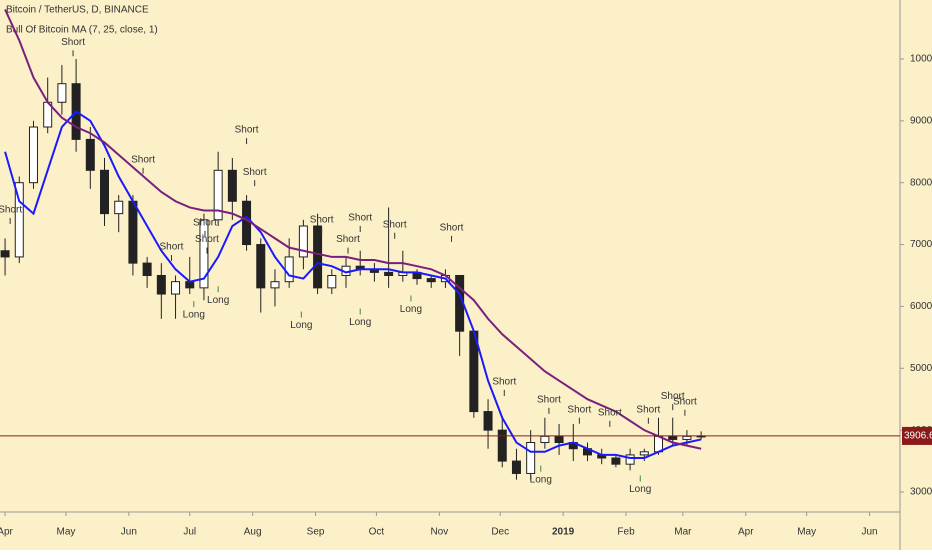 Image resolution: width=932 pixels, height=555 pixels. I want to click on x-tick-label: Sep, so click(316, 532).